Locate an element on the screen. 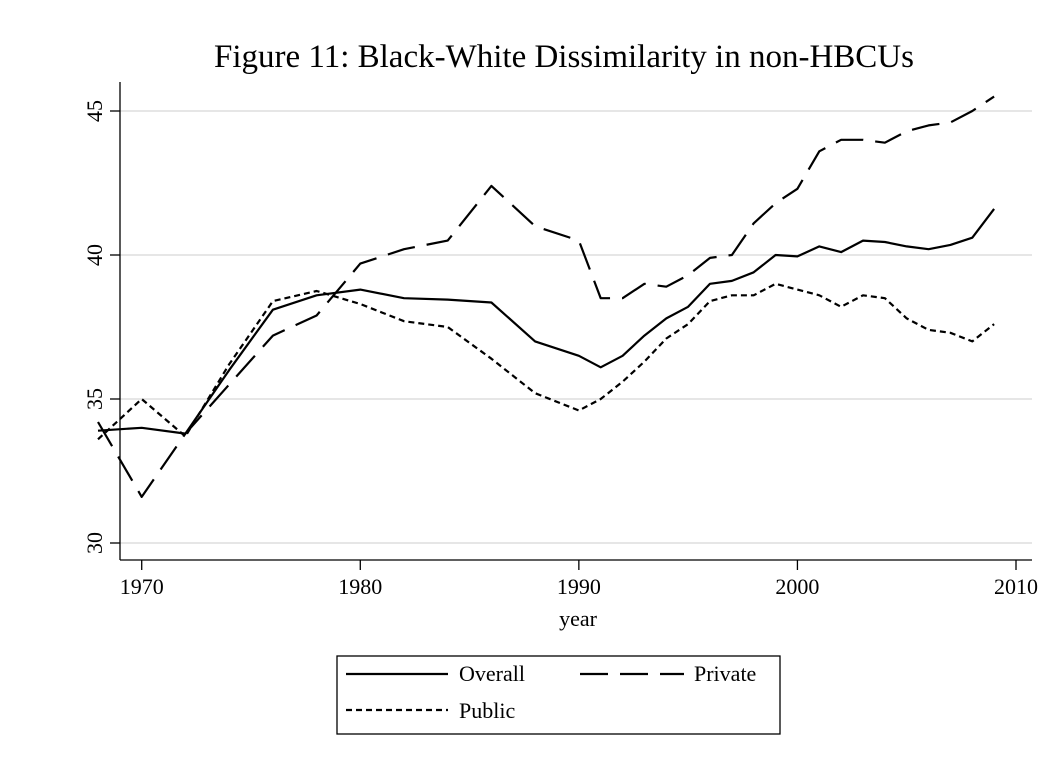 This screenshot has width=1058, height=767. x-tick-label: 1990 is located at coordinates (579, 586).